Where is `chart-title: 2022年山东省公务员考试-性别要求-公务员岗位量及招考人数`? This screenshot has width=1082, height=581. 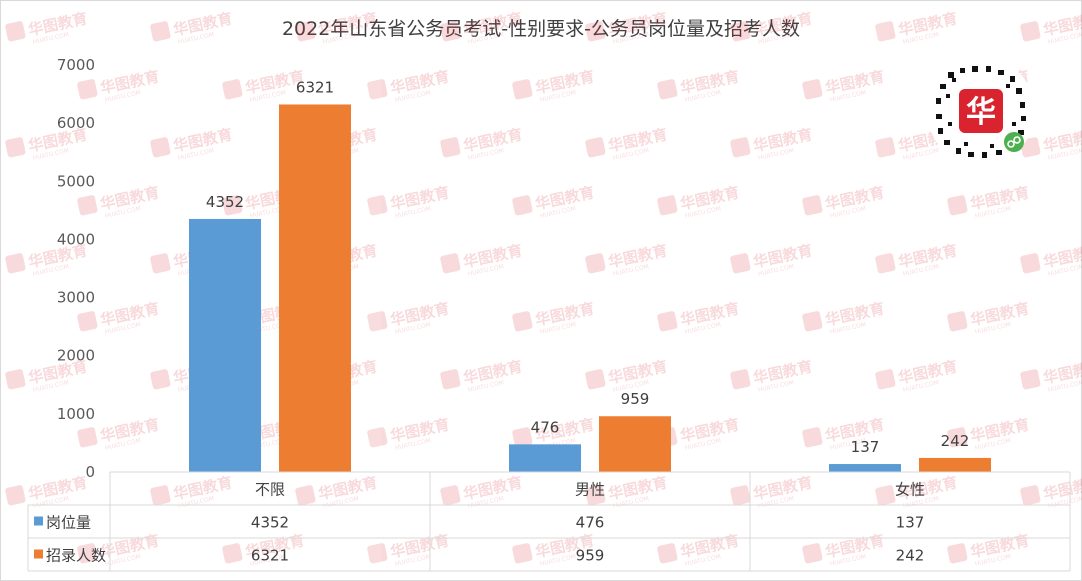
chart-title: 2022年山东省公务员考试-性别要求-公务员岗位量及招考人数 is located at coordinates (541, 29).